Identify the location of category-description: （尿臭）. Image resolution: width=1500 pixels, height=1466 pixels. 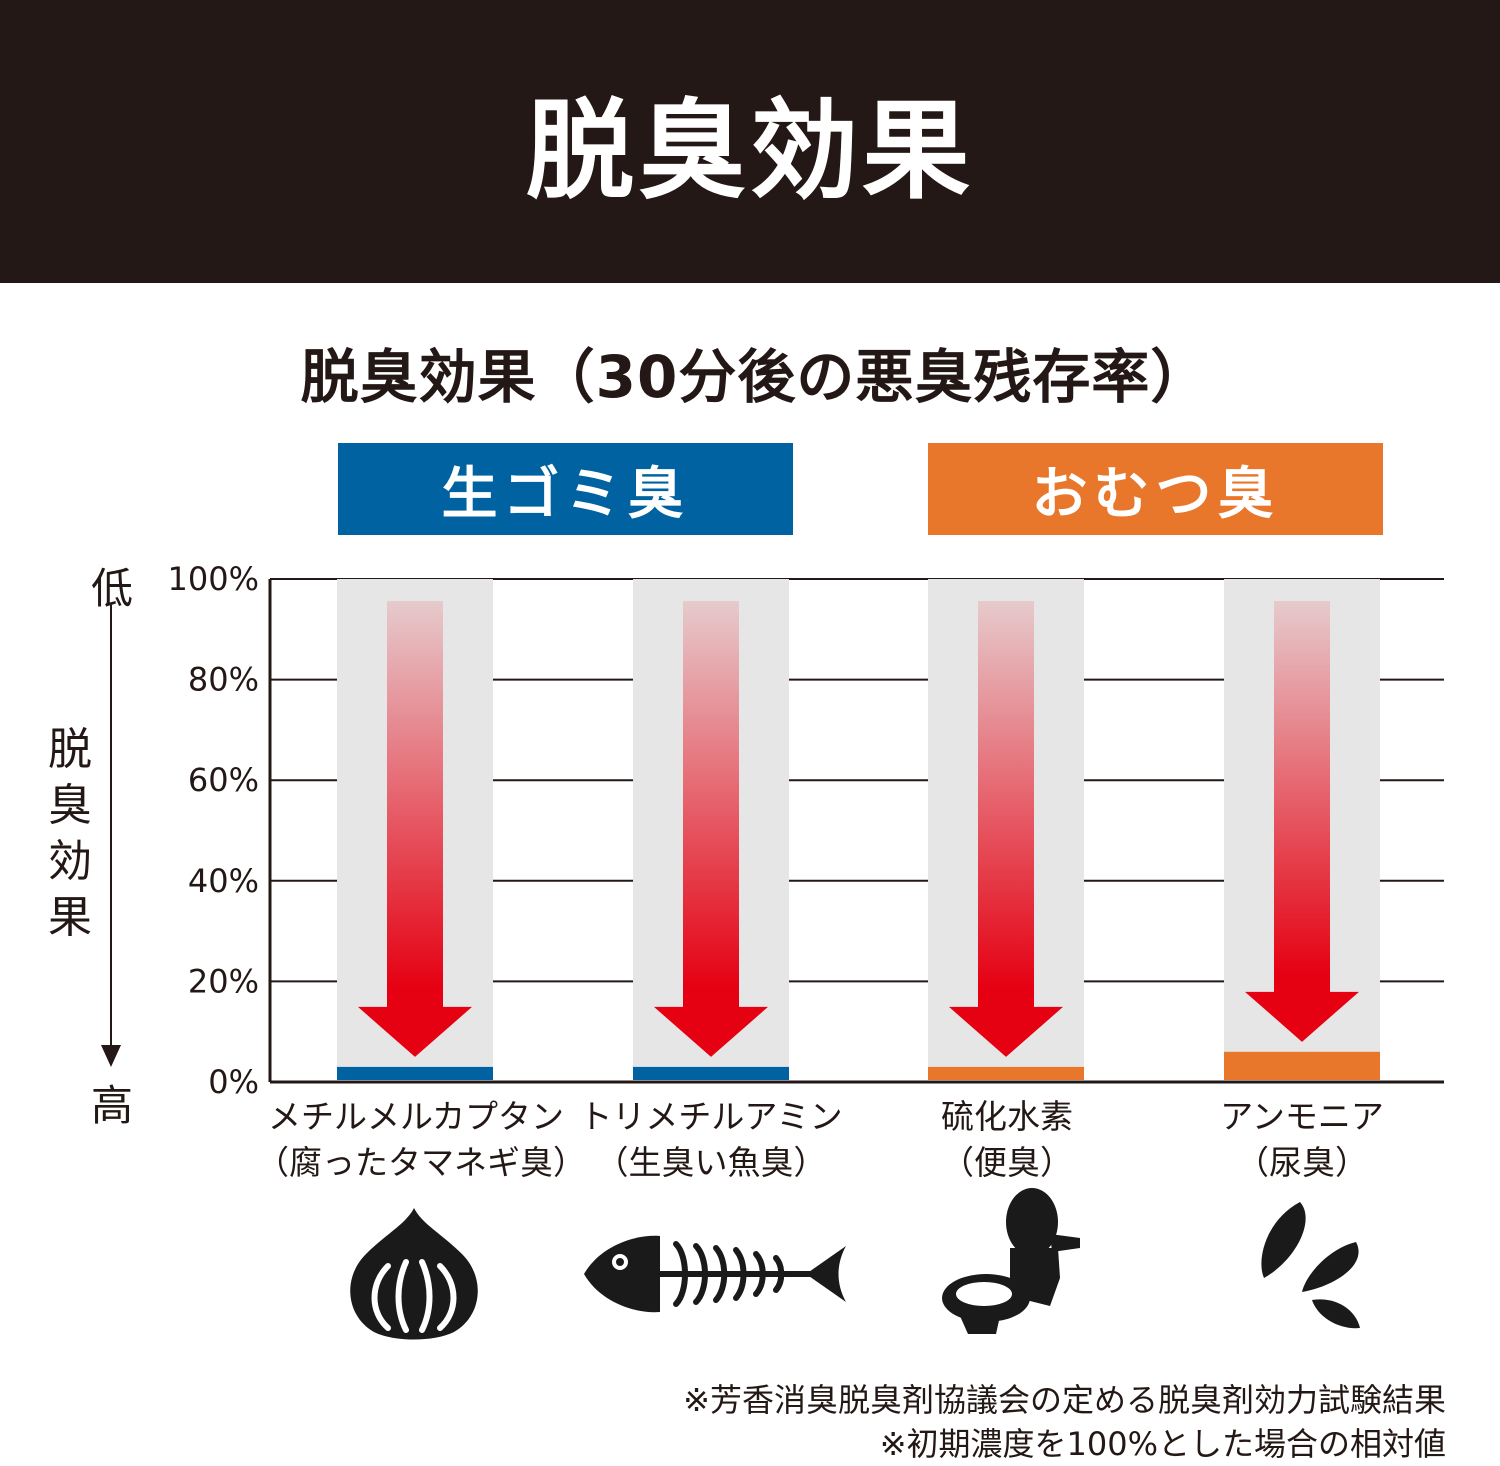
(1302, 1162).